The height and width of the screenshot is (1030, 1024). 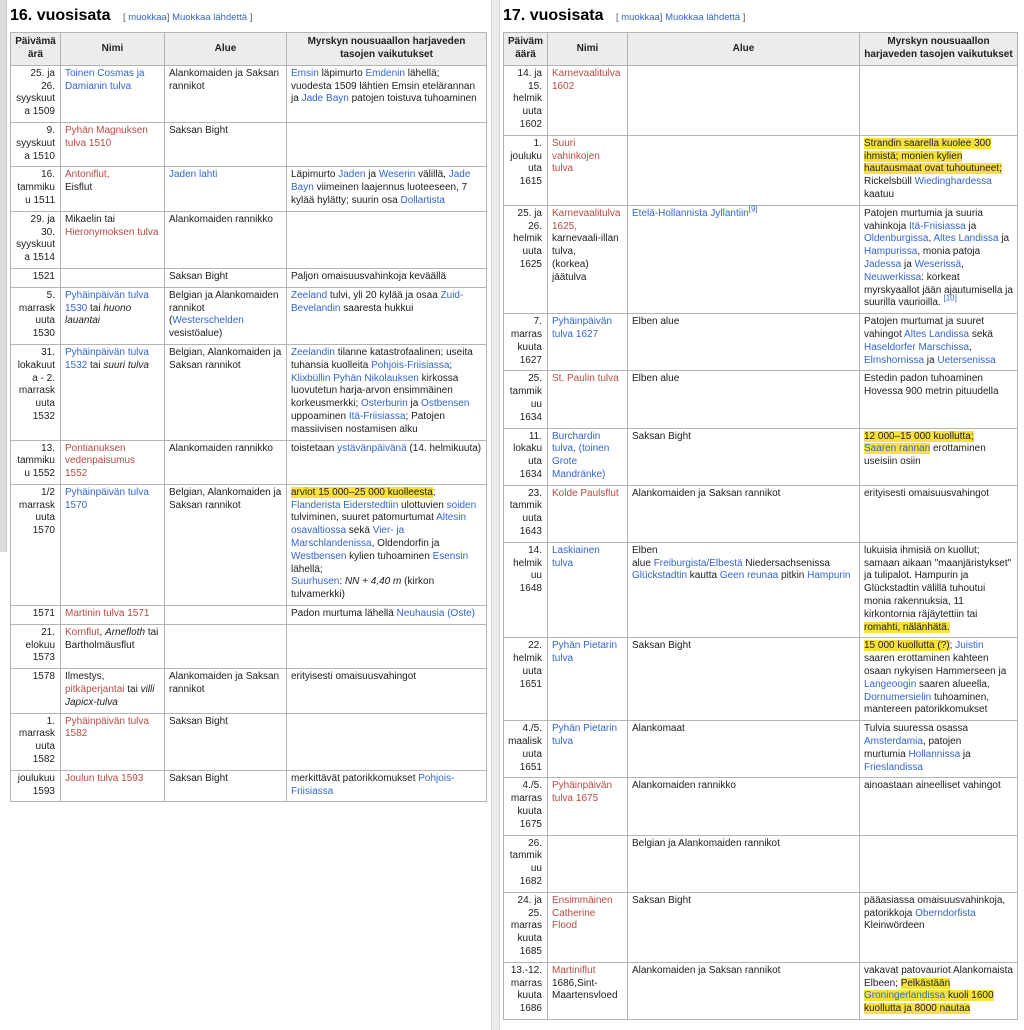 What do you see at coordinates (706, 843) in the screenshot?
I see `cell-text: Belgian ja Alankomaiden rannikot` at bounding box center [706, 843].